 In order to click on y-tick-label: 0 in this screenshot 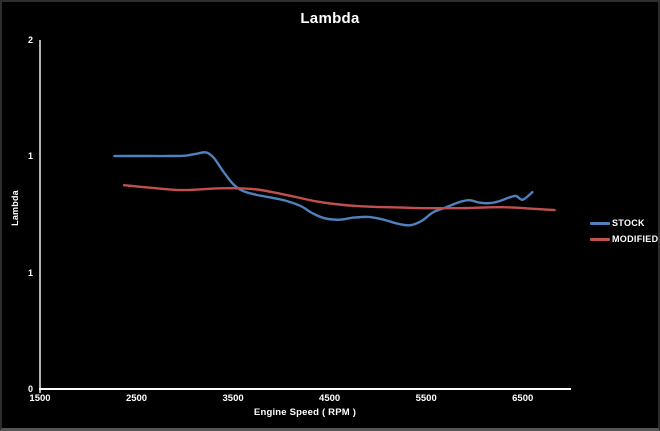, I will do `click(30, 389)`.